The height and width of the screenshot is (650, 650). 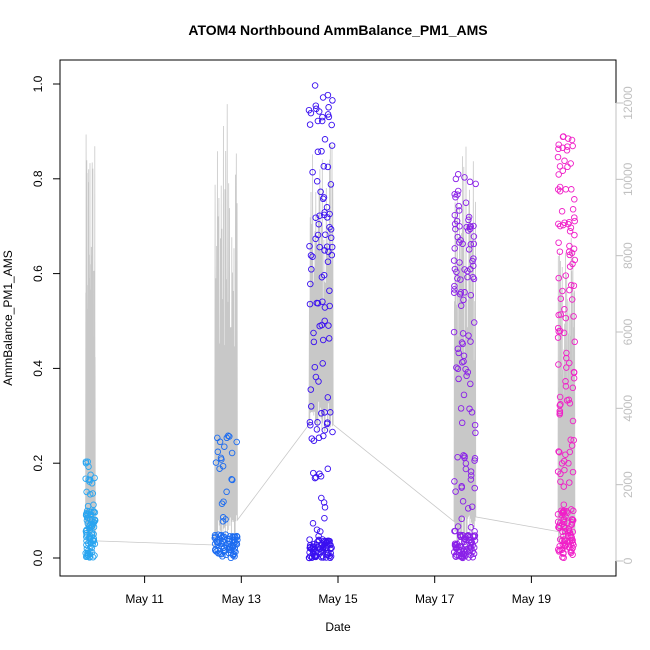 I want to click on y-tick-label: 0.8, so click(x=38, y=178).